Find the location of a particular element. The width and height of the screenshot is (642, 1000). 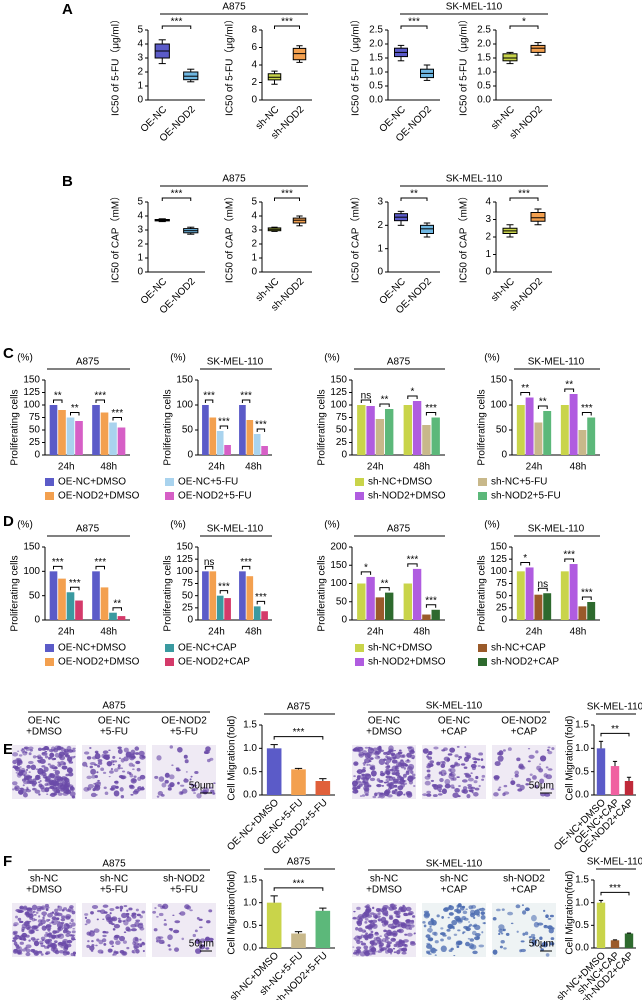

scale-bar-label: 50μm is located at coordinates (201, 786).